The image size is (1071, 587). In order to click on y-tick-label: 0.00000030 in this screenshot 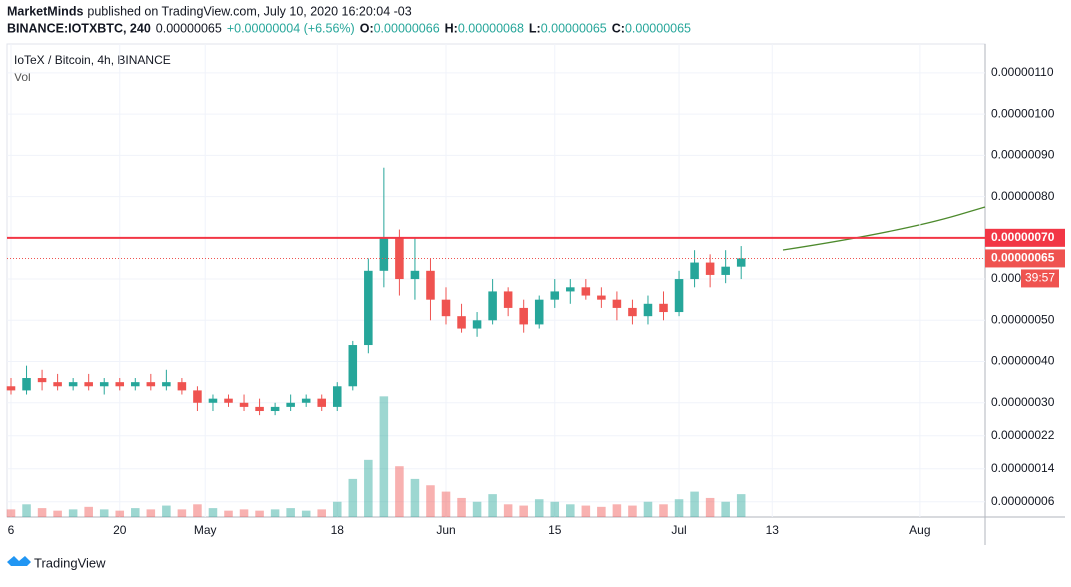, I will do `click(1023, 402)`.